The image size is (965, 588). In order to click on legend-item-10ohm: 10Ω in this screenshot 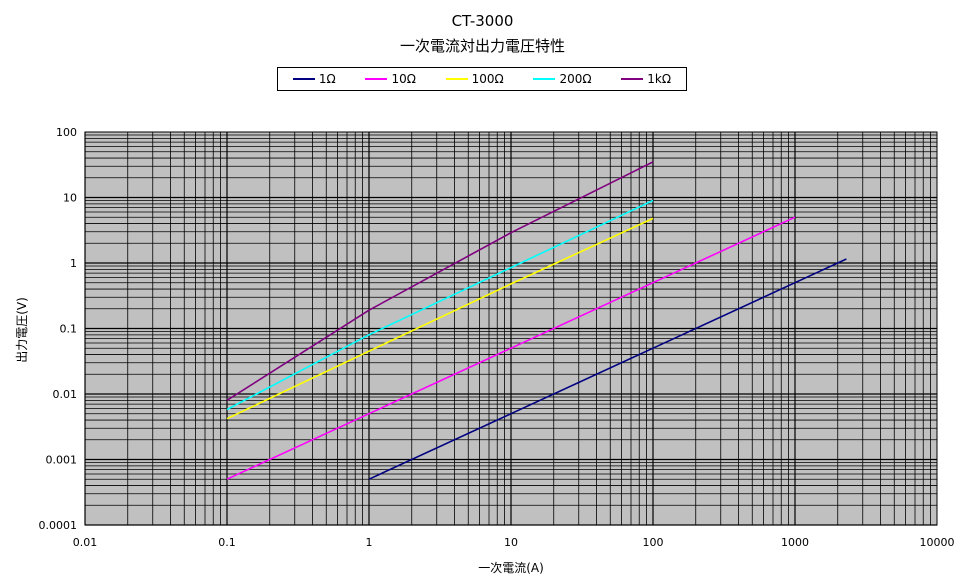, I will do `click(390, 79)`.